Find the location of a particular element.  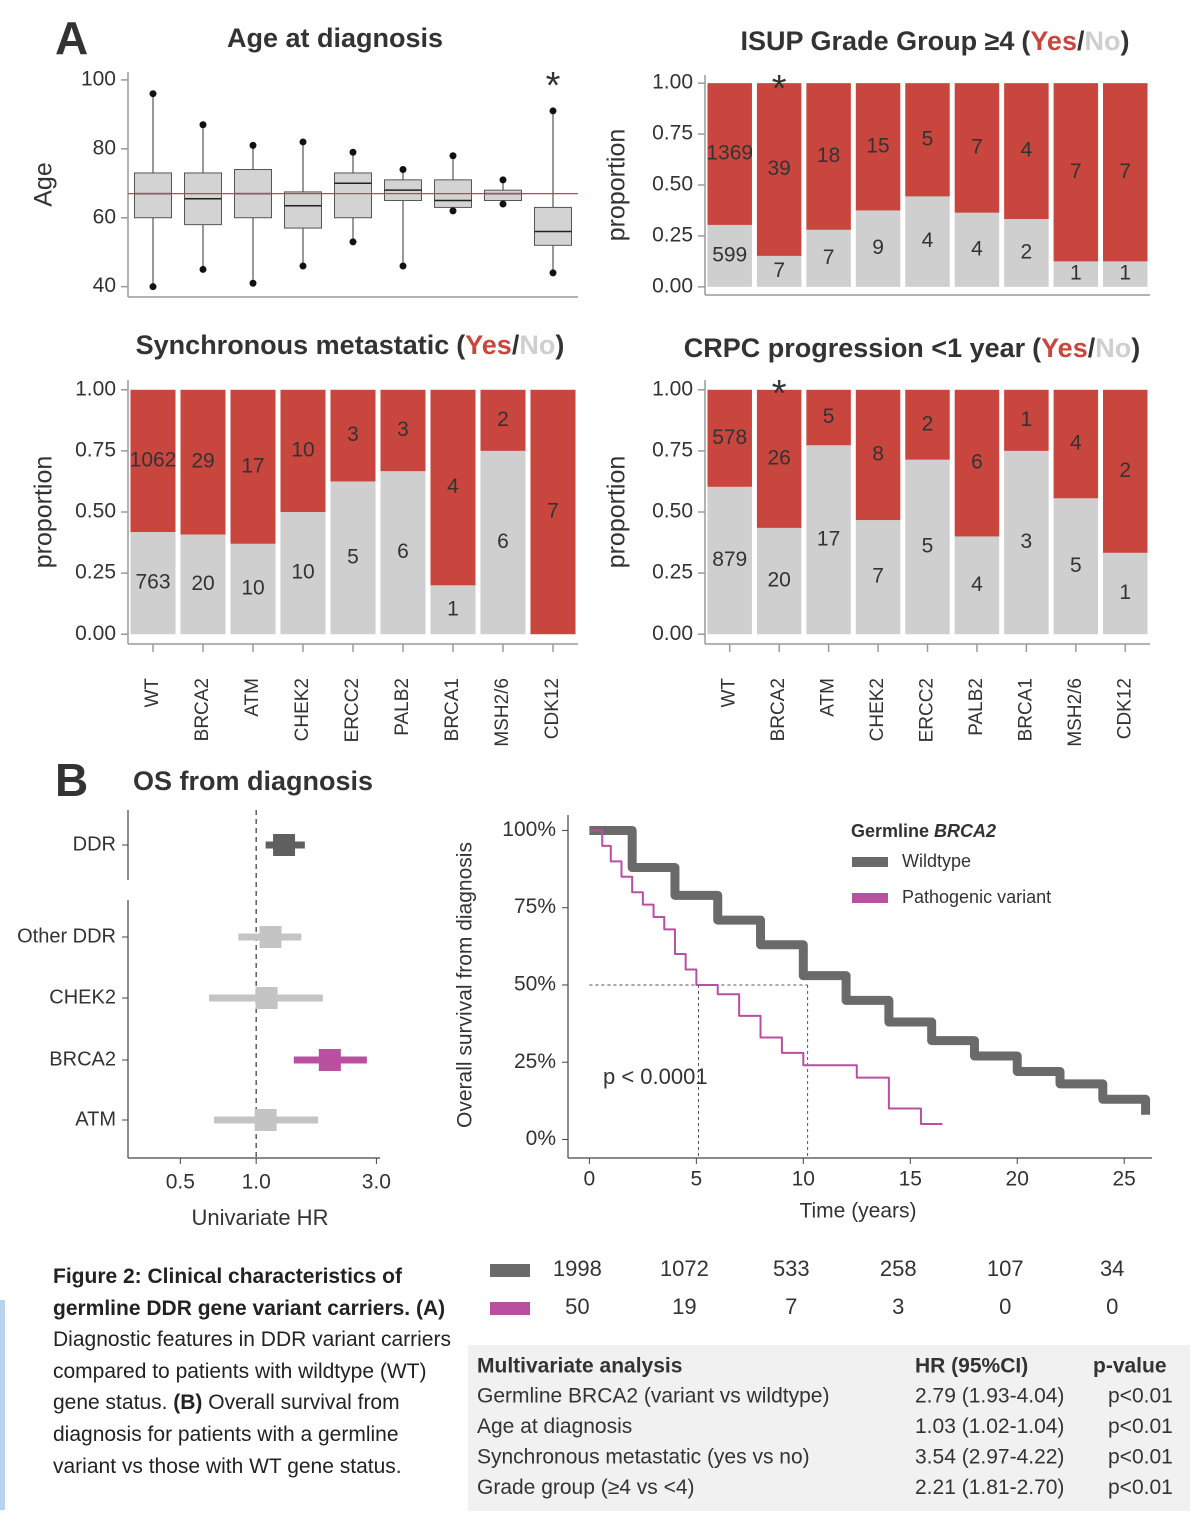

chart-title: Synchronous metastatic (Yes/No) is located at coordinates (350, 345).